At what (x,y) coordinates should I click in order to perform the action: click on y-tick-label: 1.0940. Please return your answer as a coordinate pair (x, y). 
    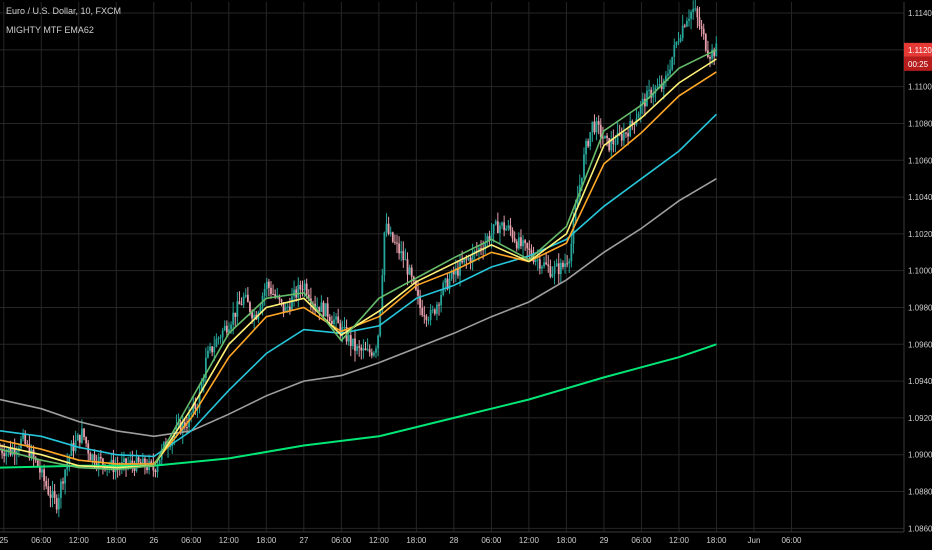
    Looking at the image, I should click on (920, 381).